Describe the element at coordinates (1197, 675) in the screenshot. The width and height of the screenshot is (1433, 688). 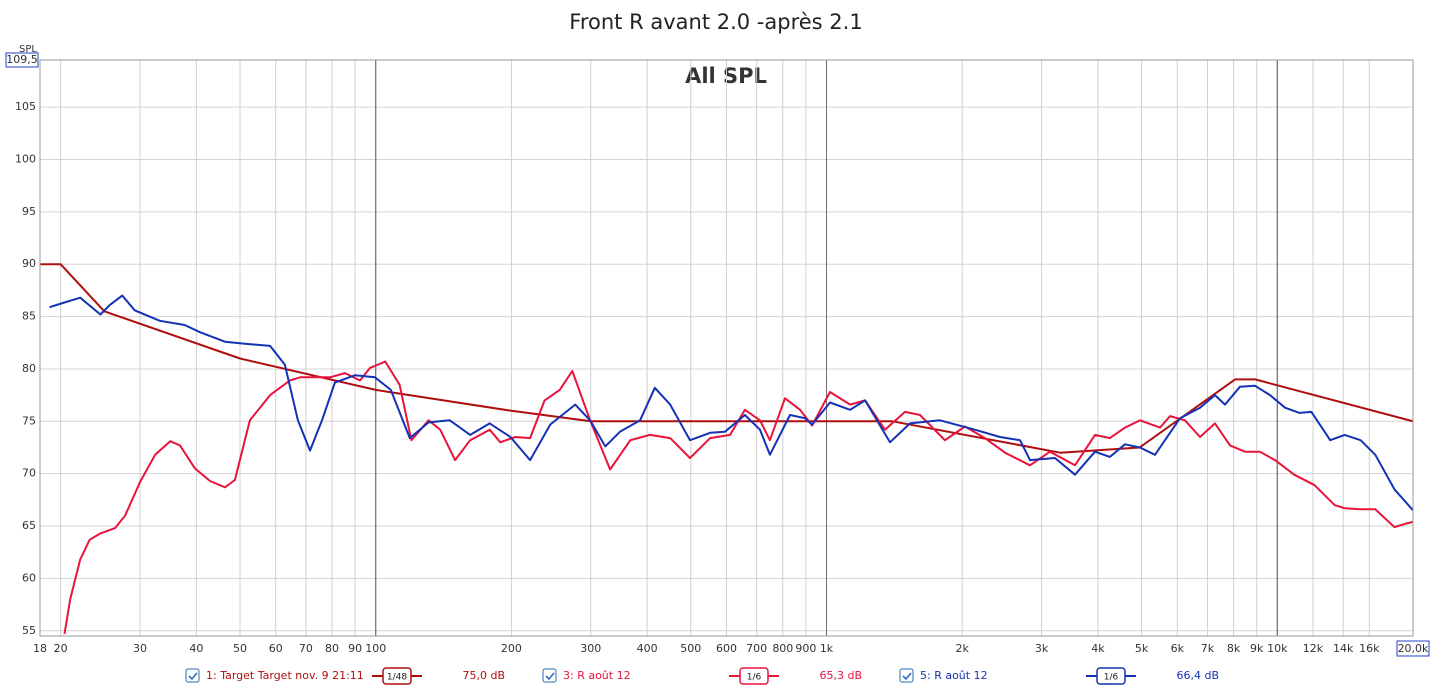
I see `legend-level: 66,4 dB` at that location.